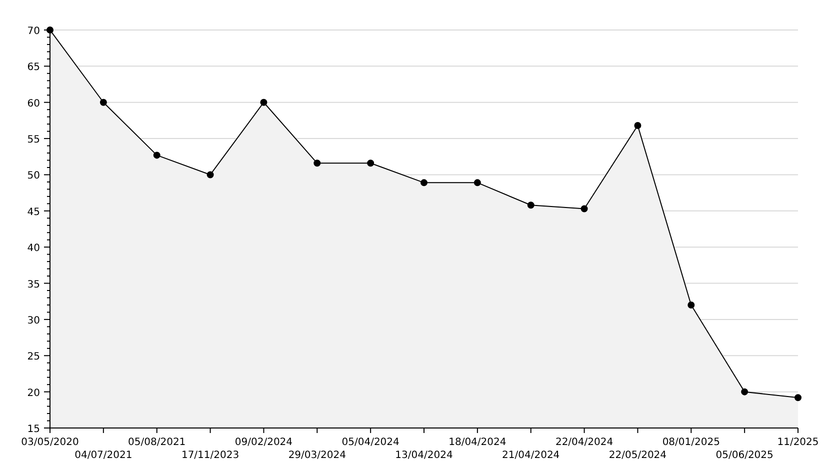 Image resolution: width=834 pixels, height=468 pixels. What do you see at coordinates (531, 455) in the screenshot?
I see `x-tick-label: 21/04/2024` at bounding box center [531, 455].